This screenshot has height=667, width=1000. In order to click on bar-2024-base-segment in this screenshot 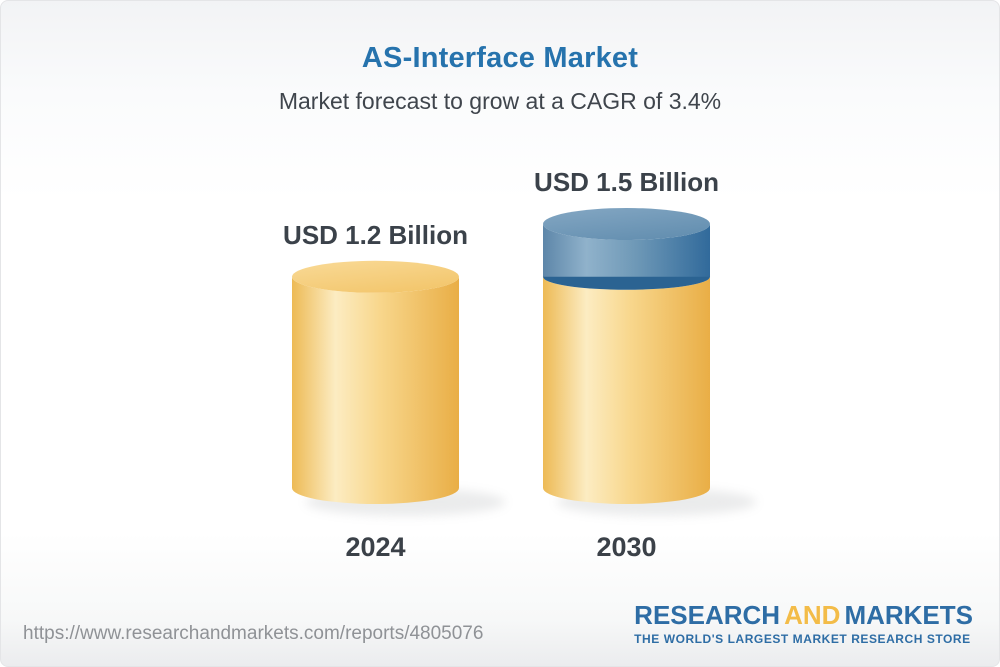, I will do `click(376, 390)`.